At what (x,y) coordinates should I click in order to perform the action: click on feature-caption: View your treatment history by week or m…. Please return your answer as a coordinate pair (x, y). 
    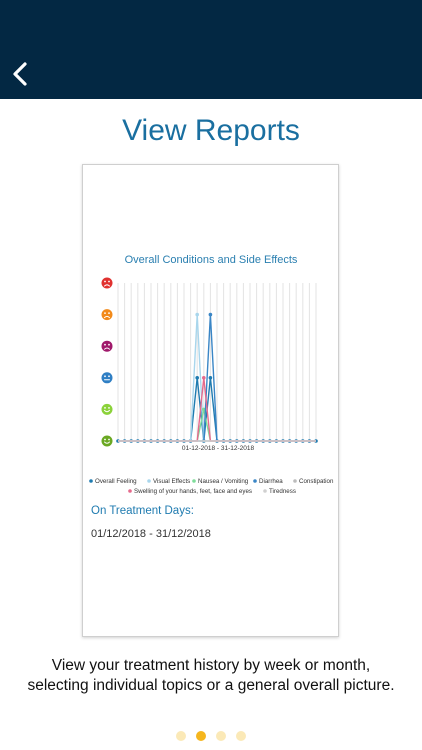
    Looking at the image, I should click on (211, 675).